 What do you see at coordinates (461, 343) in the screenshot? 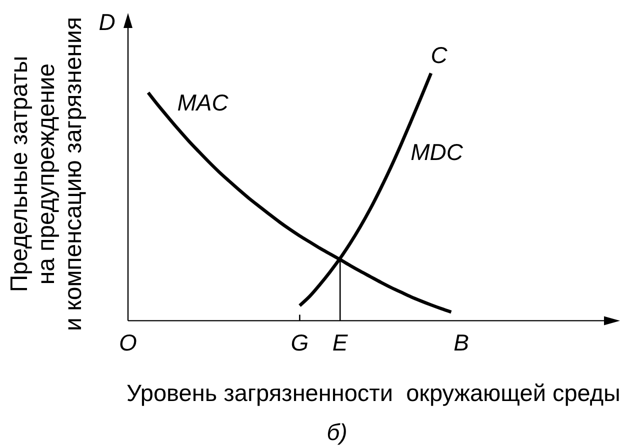
I see `x-tick-label: B` at bounding box center [461, 343].